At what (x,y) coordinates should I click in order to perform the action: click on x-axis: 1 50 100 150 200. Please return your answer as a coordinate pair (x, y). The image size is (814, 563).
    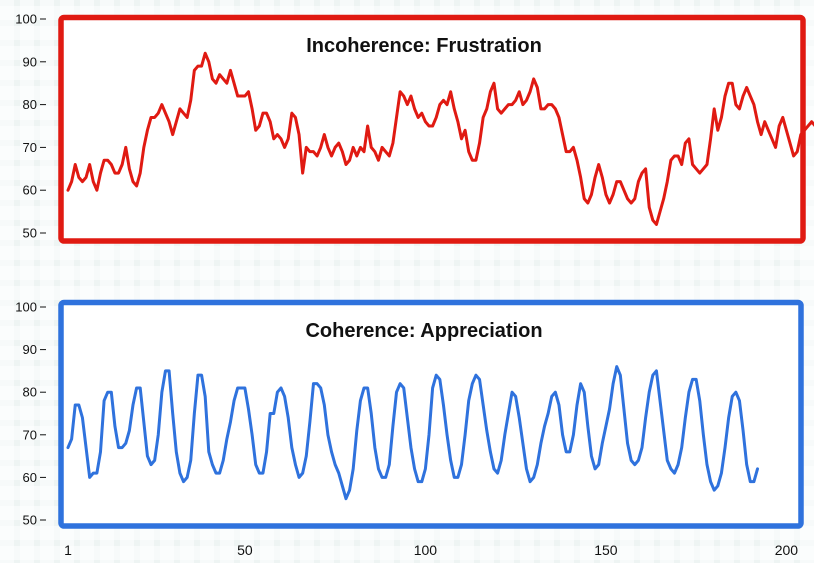
    Looking at the image, I should click on (431, 550).